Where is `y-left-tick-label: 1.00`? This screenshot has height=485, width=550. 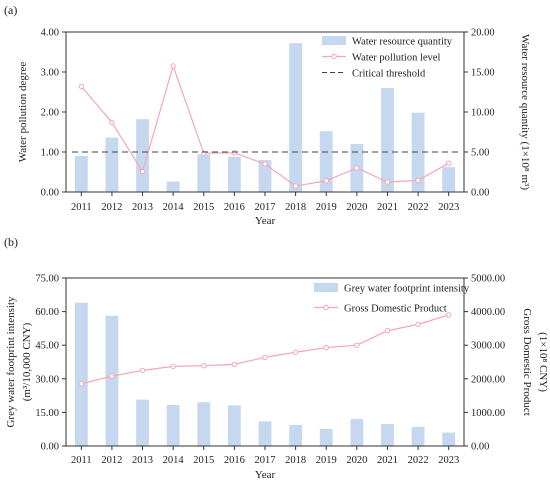 y-left-tick-label: 1.00 is located at coordinates (50, 153).